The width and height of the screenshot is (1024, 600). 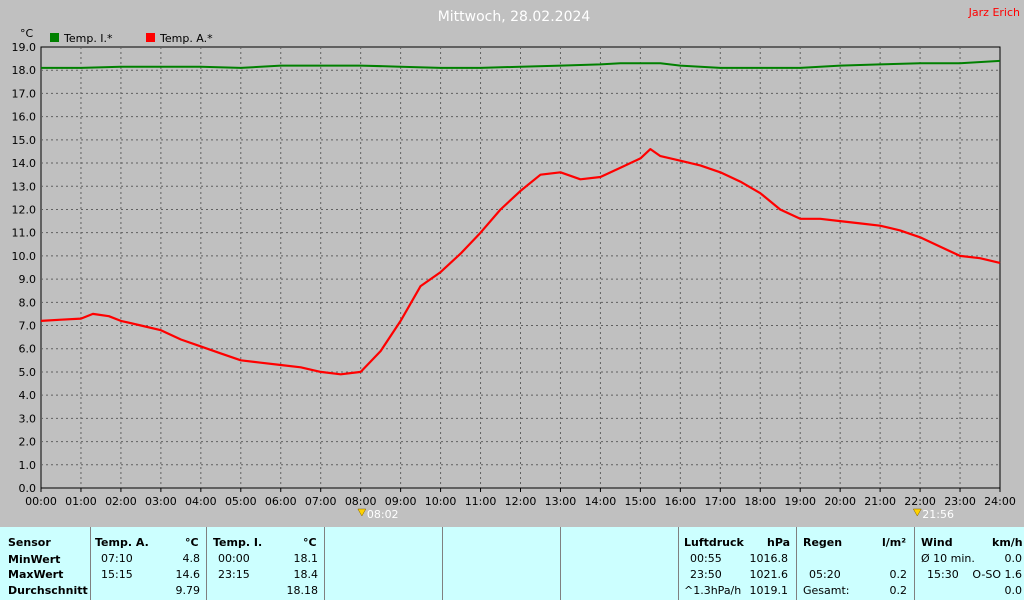 I want to click on pressure-header: Luftdruck, so click(x=714, y=542).